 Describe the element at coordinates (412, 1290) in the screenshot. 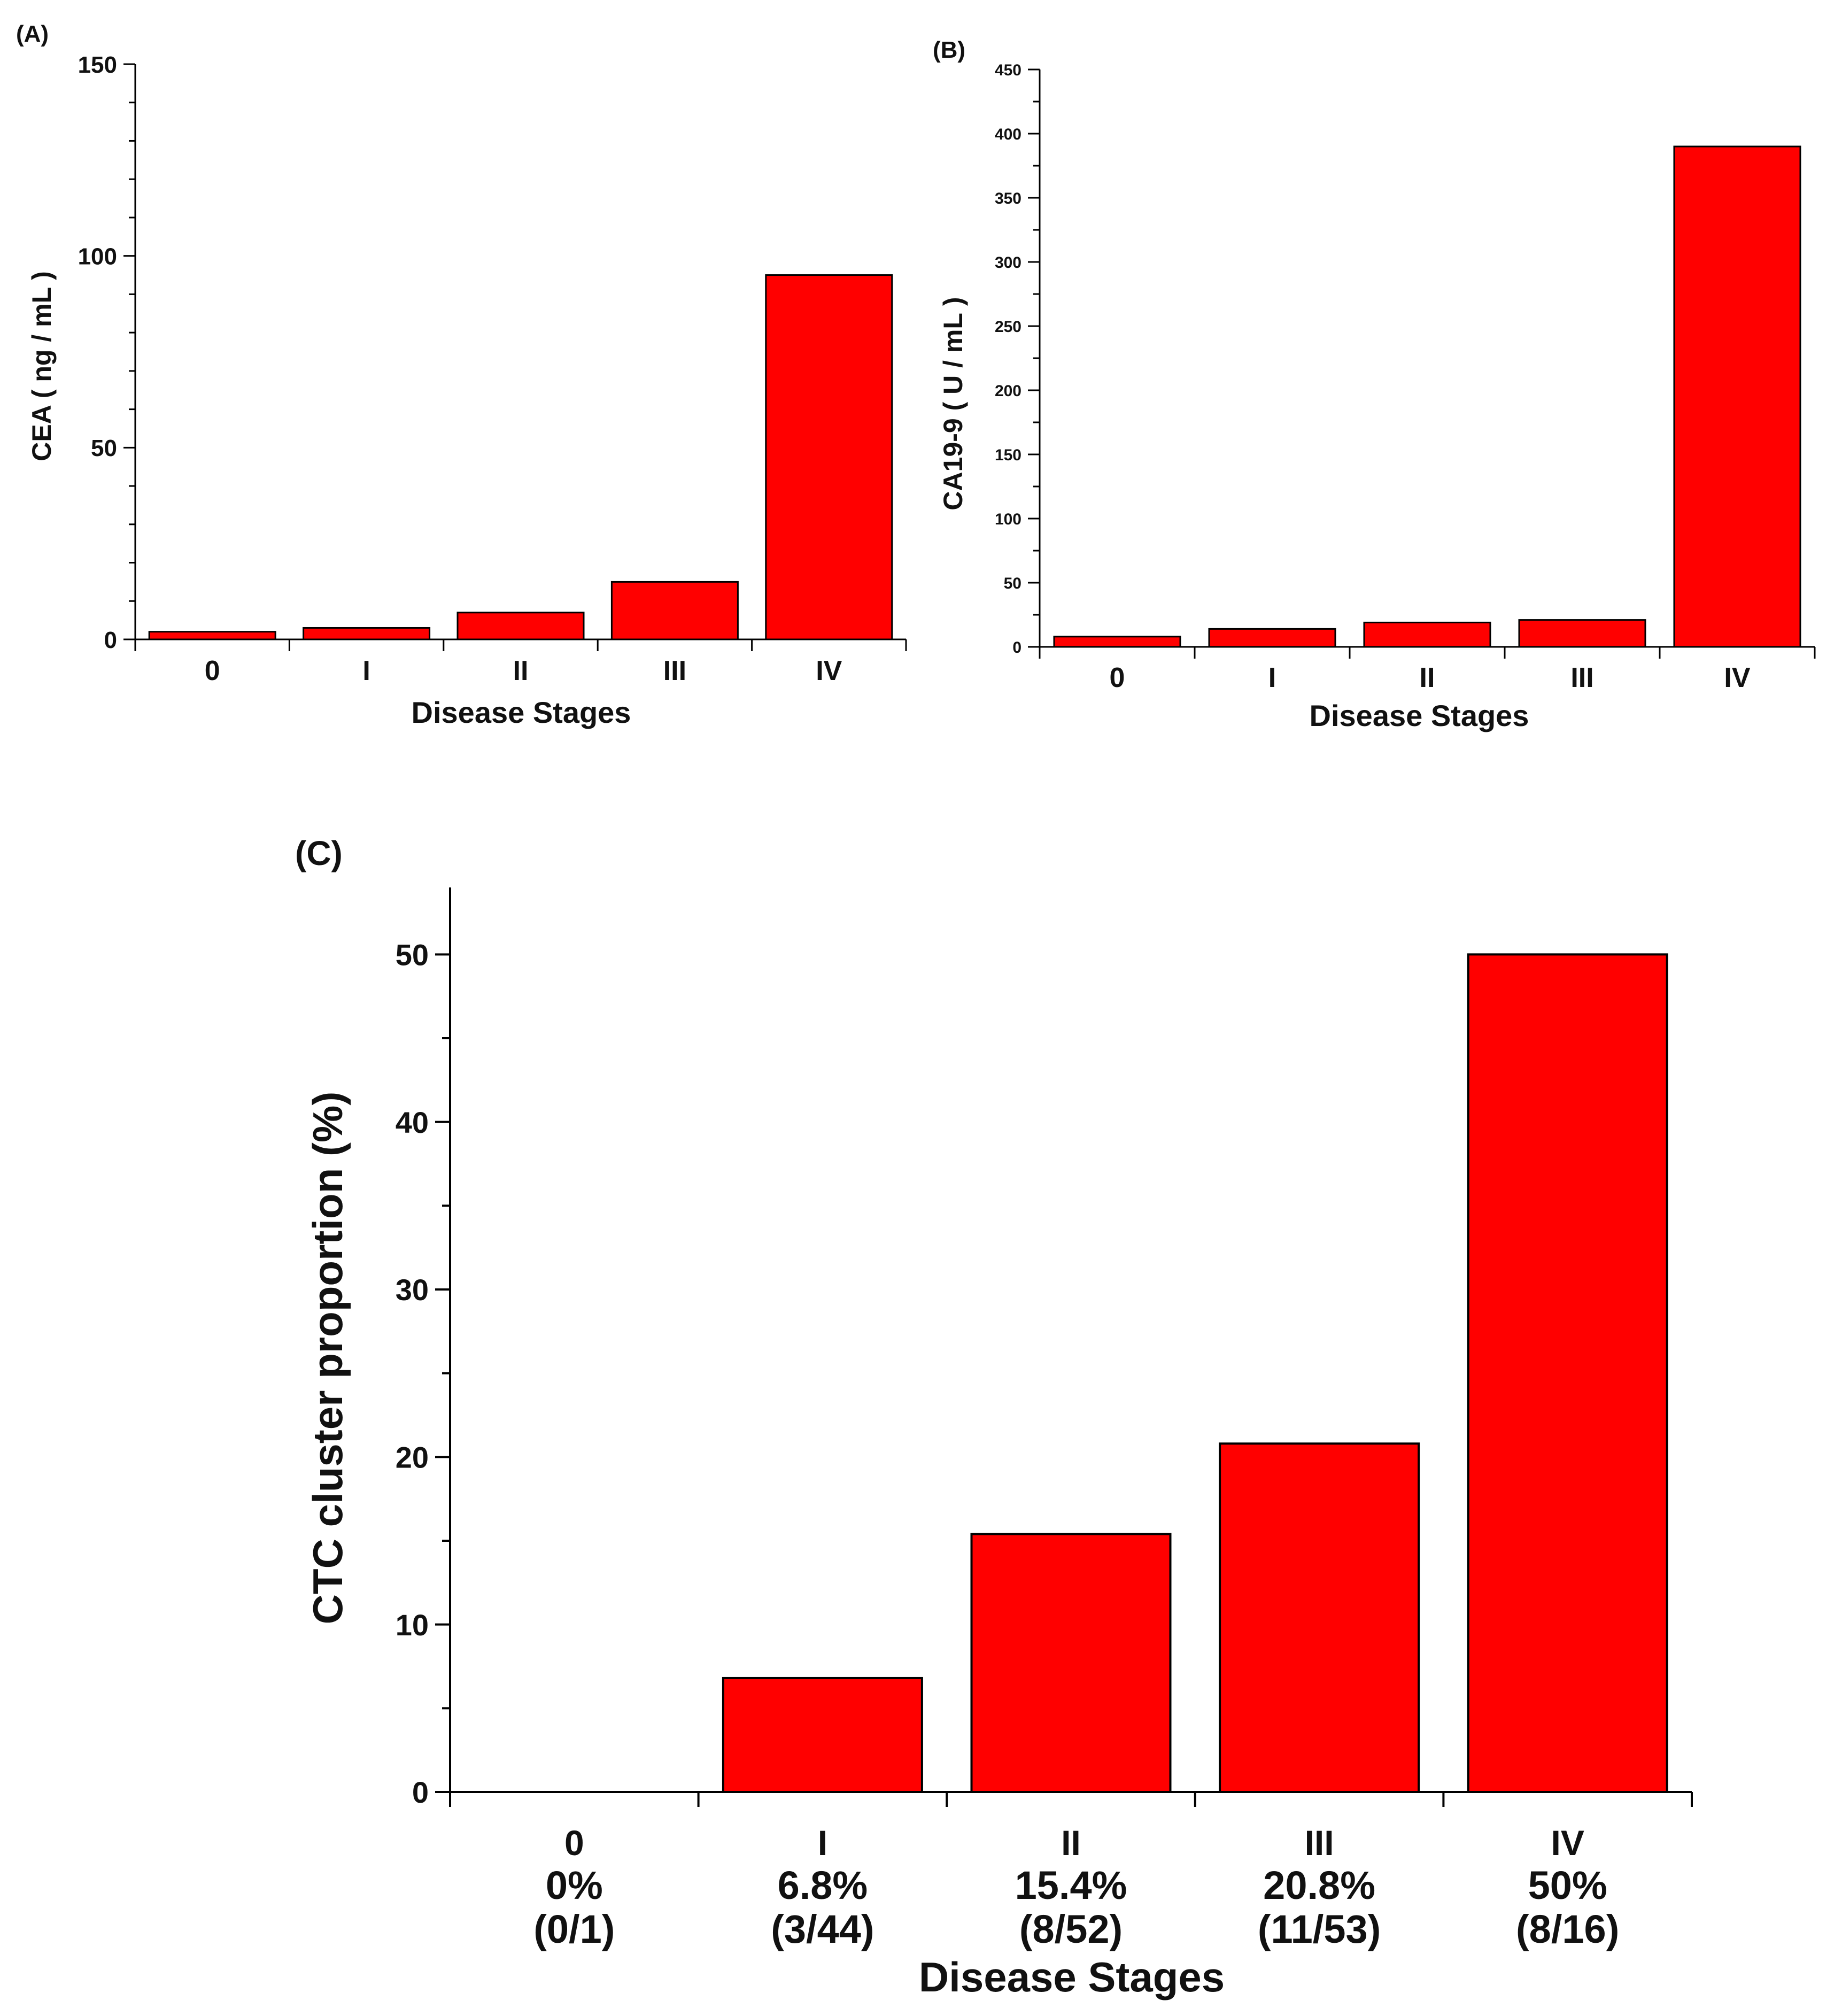

I see `panel-c-y-tick-label: 30` at that location.